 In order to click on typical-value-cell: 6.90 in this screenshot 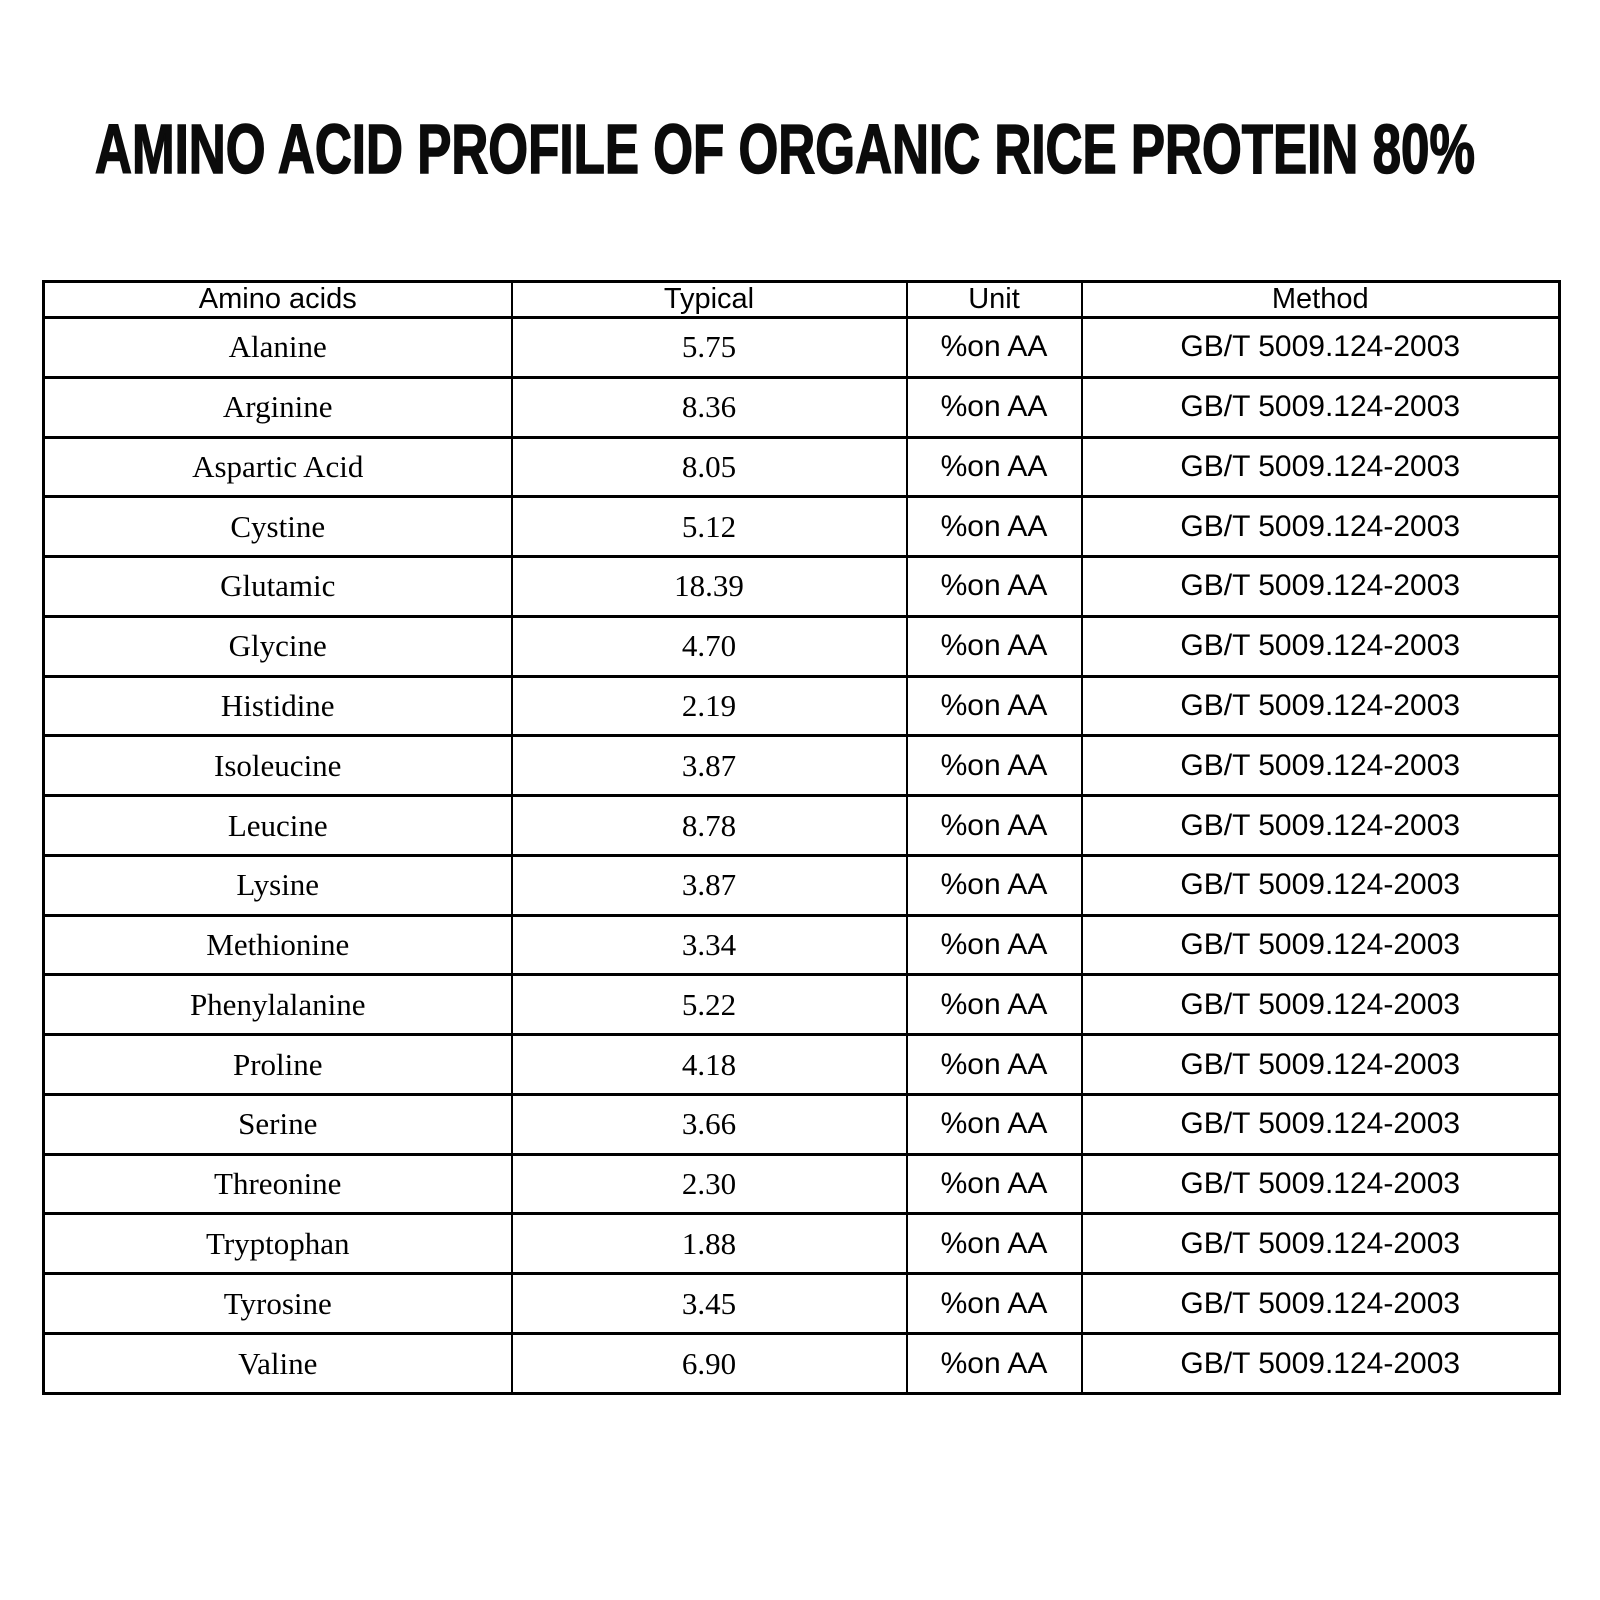, I will do `click(709, 1363)`.